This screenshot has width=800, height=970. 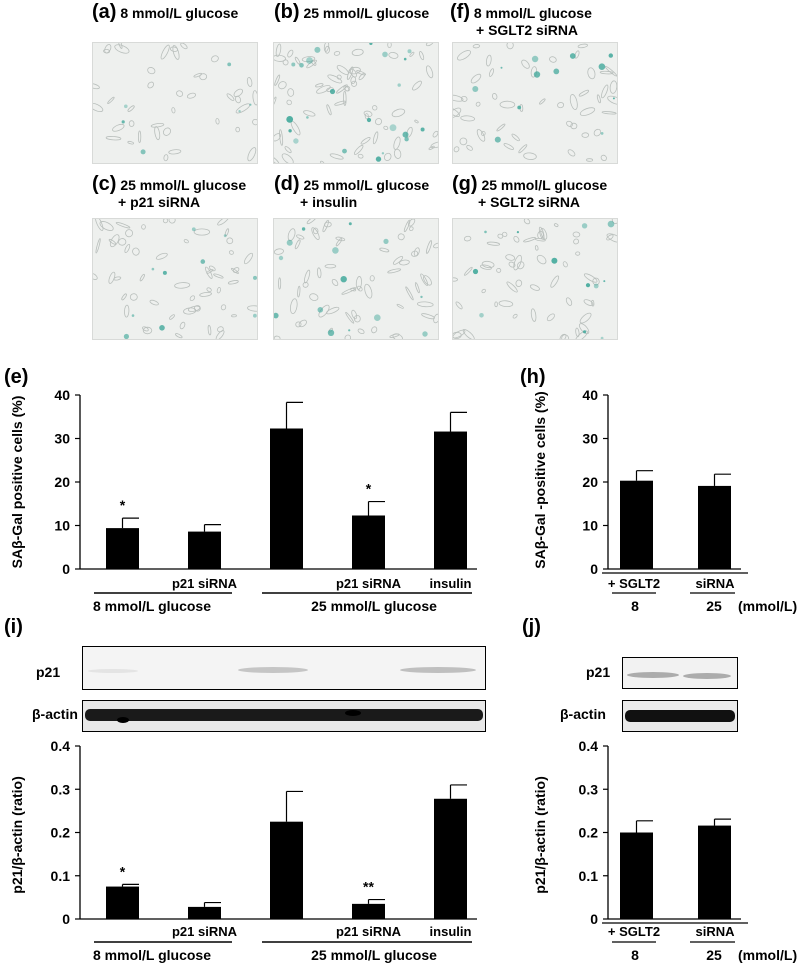 What do you see at coordinates (62, 526) in the screenshot?
I see `y-tick-label-e: 10` at bounding box center [62, 526].